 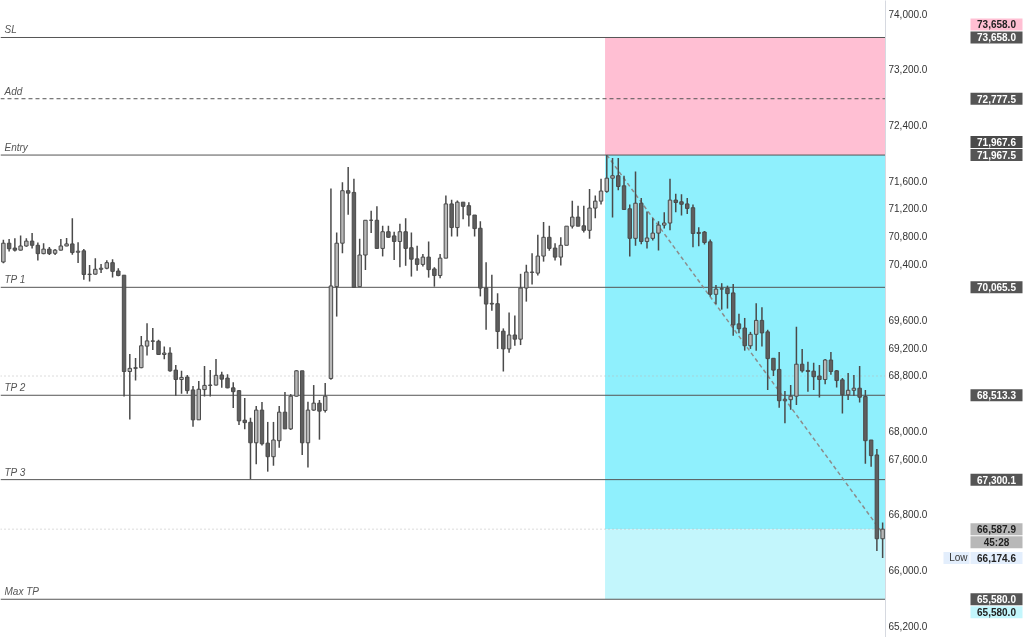 I want to click on text: 72,777.5, so click(x=997, y=99).